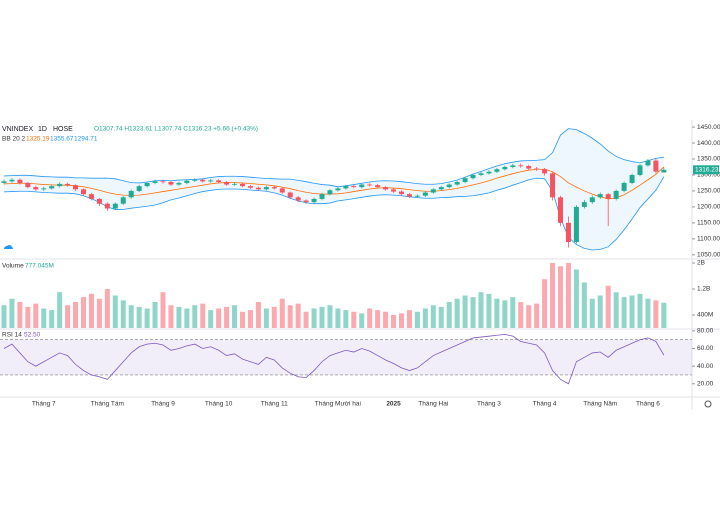  Describe the element at coordinates (219, 404) in the screenshot. I see `x-tick-label: Tháng 10` at that location.